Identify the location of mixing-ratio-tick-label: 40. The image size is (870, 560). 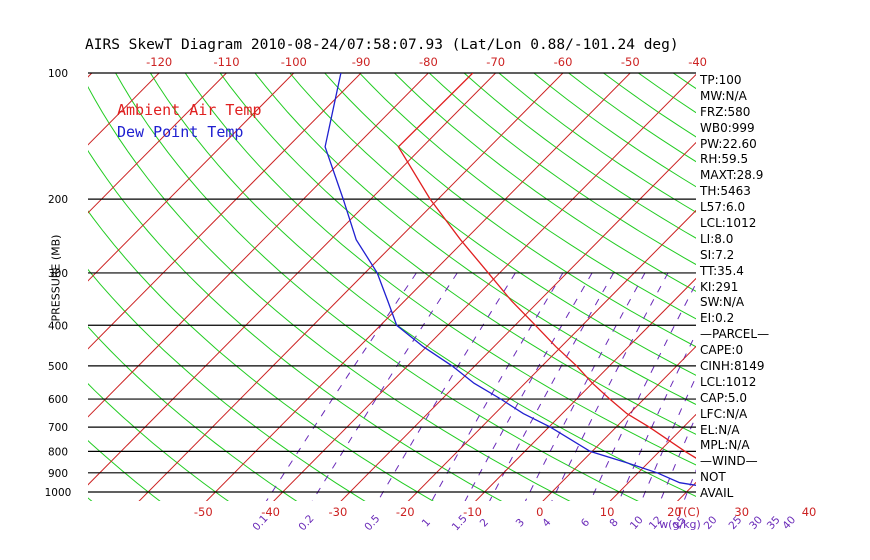
(789, 523).